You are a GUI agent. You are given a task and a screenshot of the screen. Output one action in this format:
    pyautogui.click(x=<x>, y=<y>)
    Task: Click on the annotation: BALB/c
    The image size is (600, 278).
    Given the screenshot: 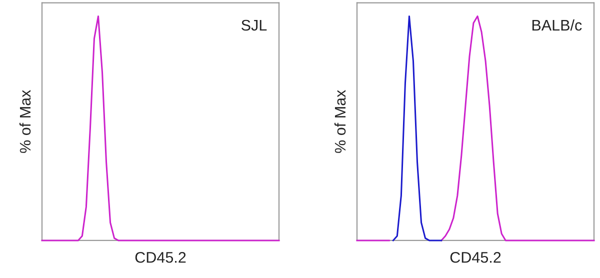 What is the action you would take?
    pyautogui.click(x=557, y=25)
    